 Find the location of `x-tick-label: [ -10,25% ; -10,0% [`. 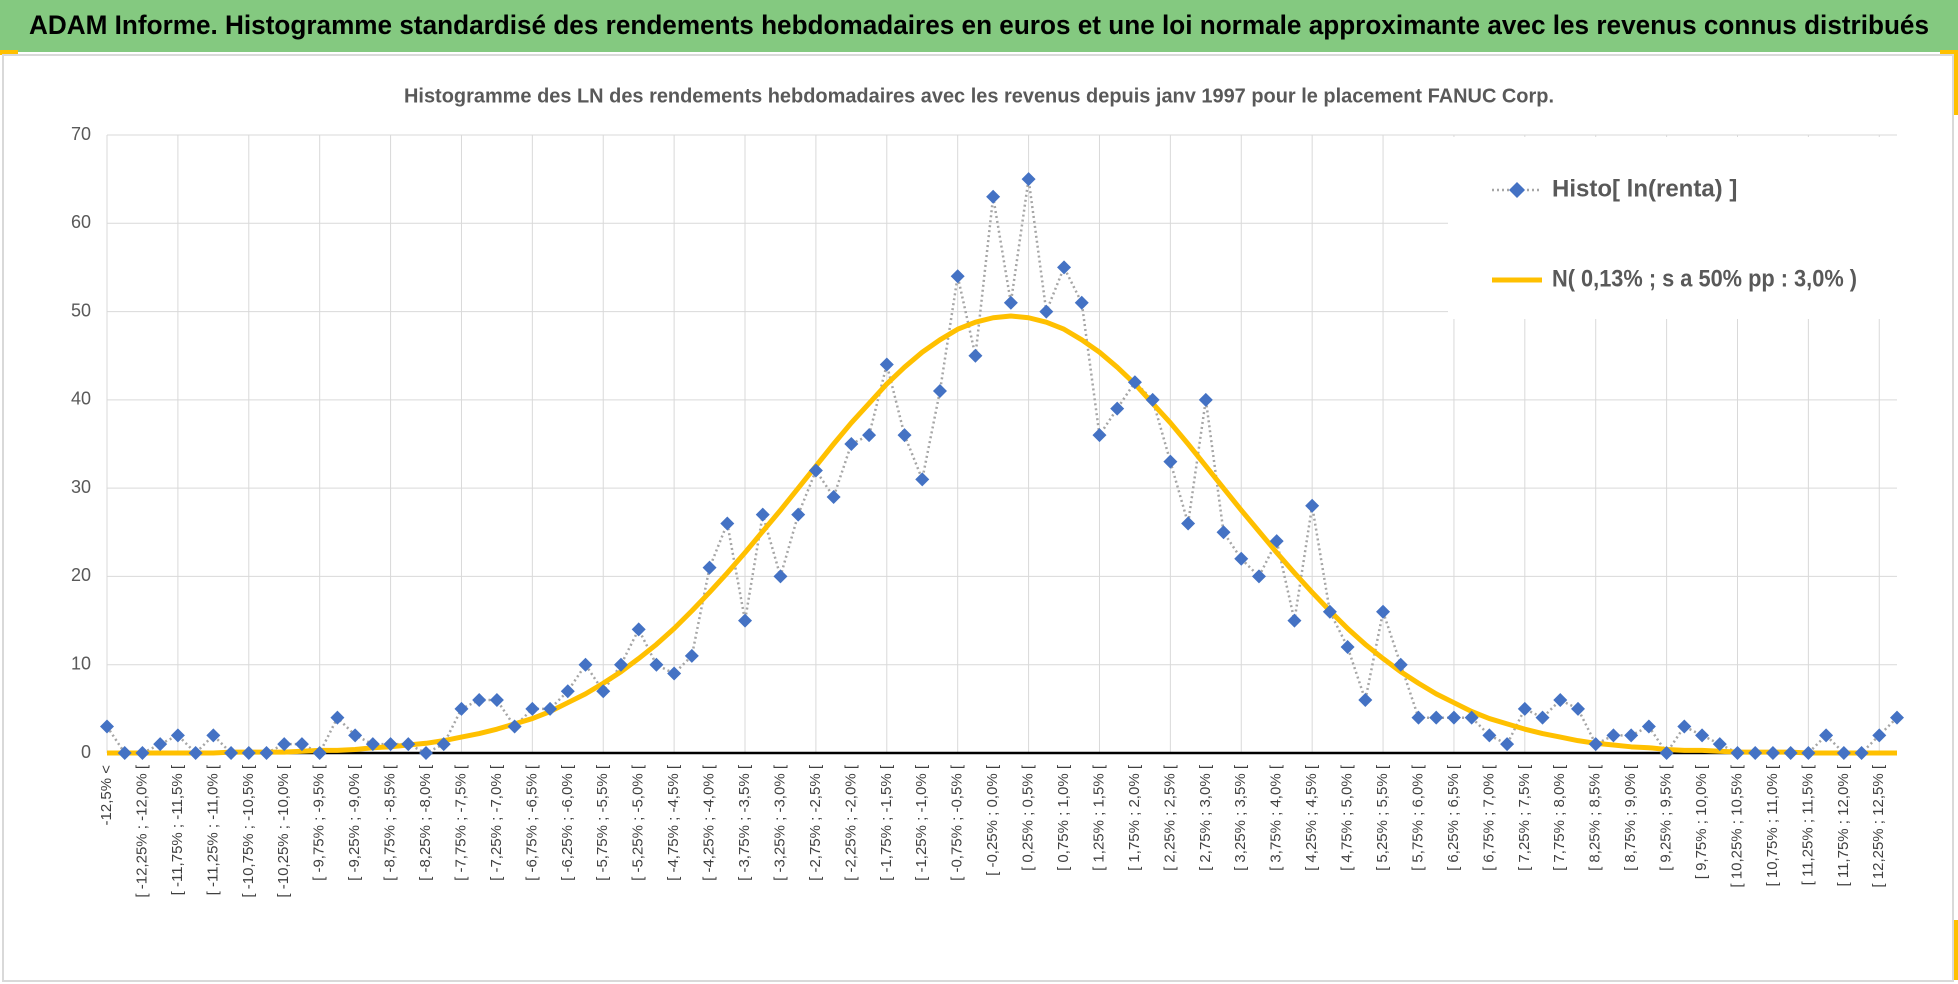

x-tick-label: [ -10,25% ; -10,0% [ is located at coordinates (283, 830).